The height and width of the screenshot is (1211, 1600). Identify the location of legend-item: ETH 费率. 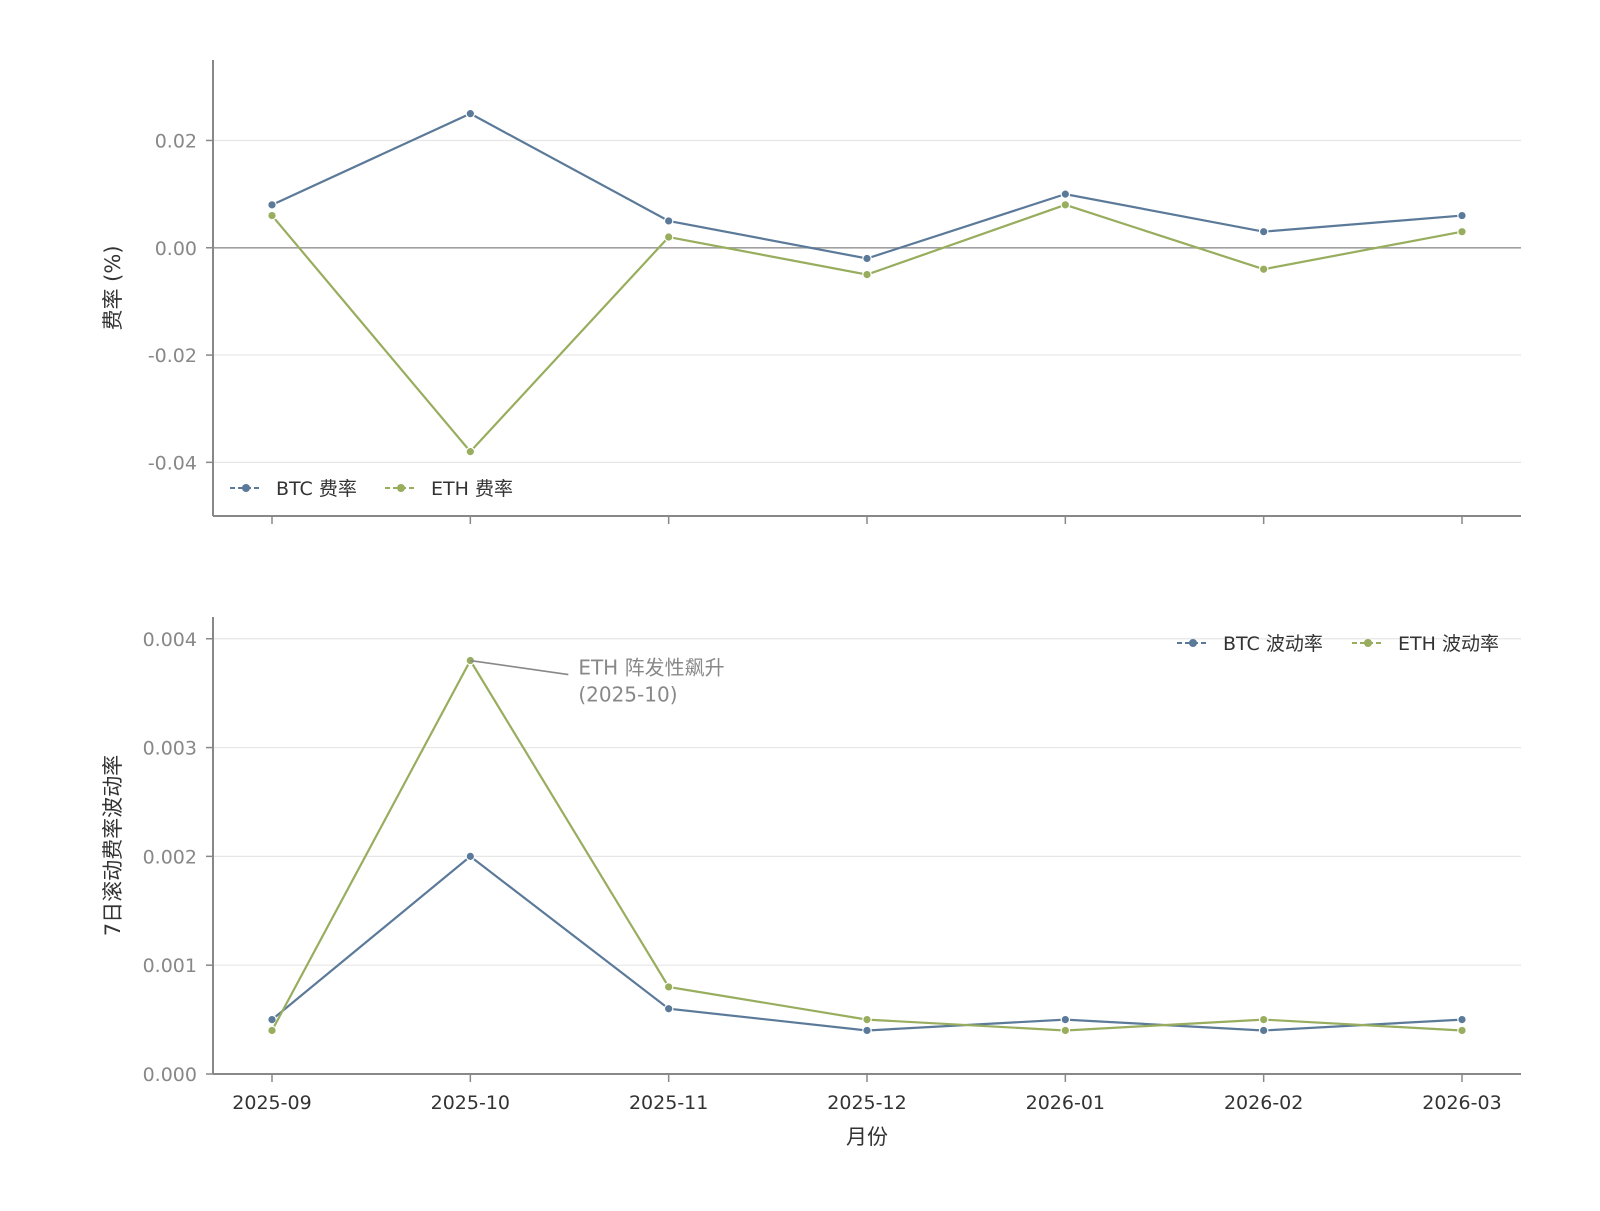
(449, 489).